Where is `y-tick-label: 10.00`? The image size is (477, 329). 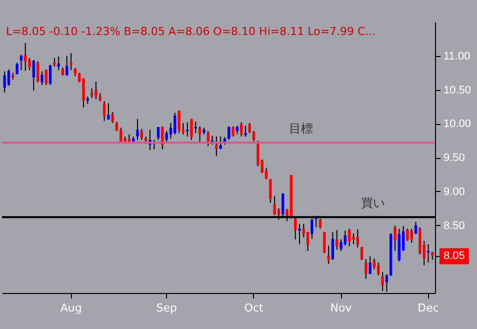
y-tick-label: 10.00 is located at coordinates (458, 124).